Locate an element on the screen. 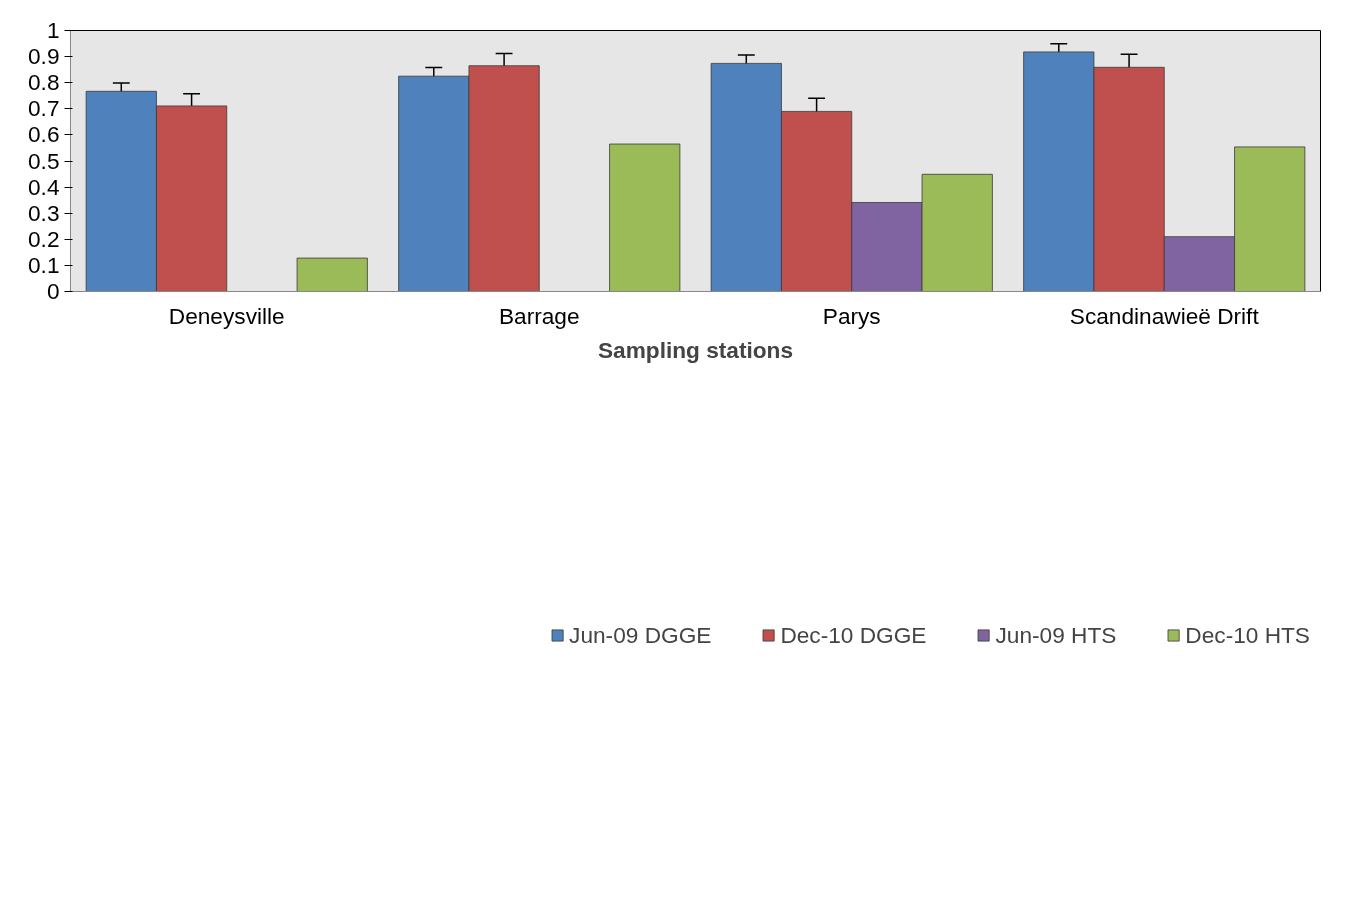 The height and width of the screenshot is (897, 1360). y-tick-label: 0.1 is located at coordinates (44, 264).